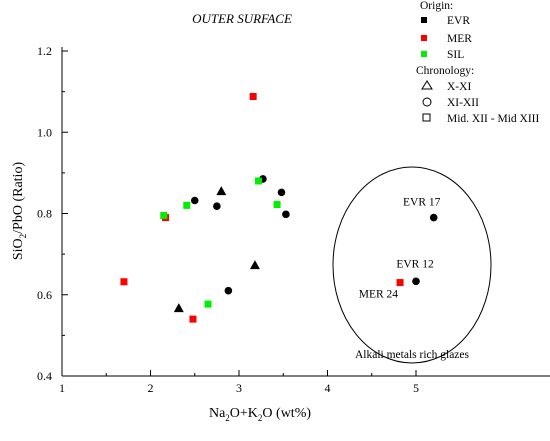 This screenshot has width=550, height=441. What do you see at coordinates (379, 295) in the screenshot?
I see `point-label: MER 24` at bounding box center [379, 295].